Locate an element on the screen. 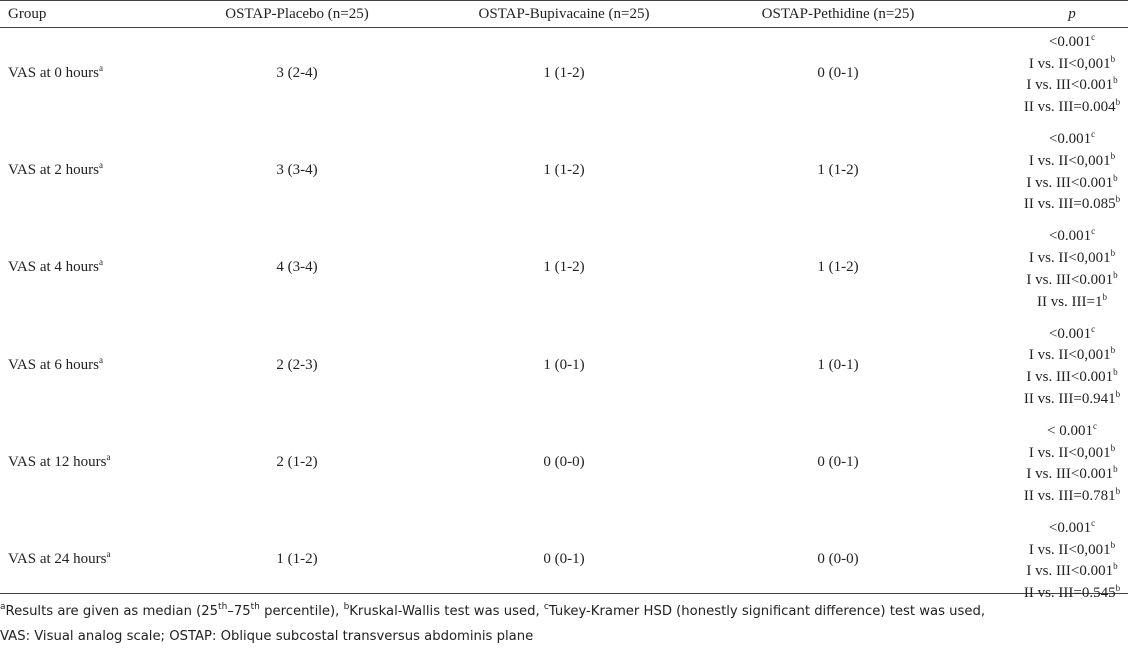 The width and height of the screenshot is (1128, 648). row-label: VAS at 24 hoursa is located at coordinates (59, 559).